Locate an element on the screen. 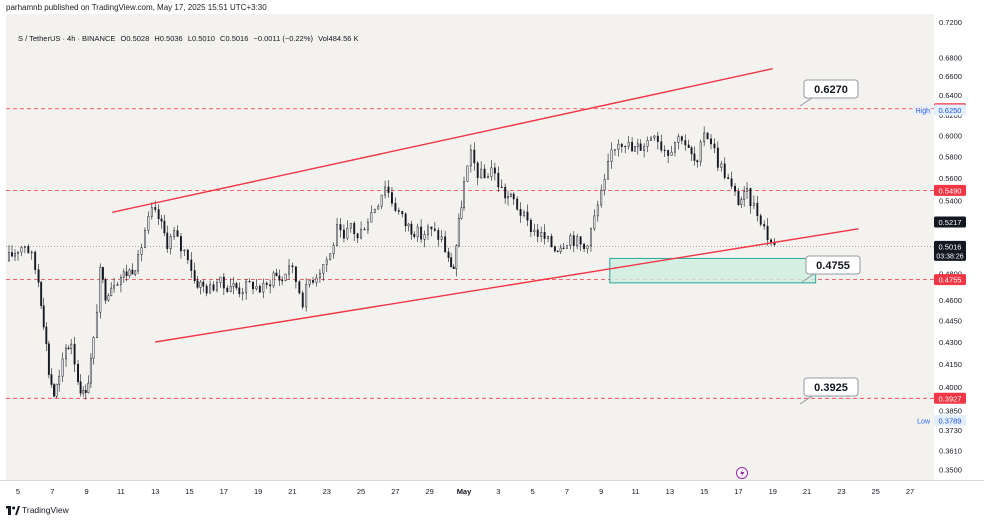 The width and height of the screenshot is (984, 520). legend-volume: Vol484.56 K is located at coordinates (338, 38).